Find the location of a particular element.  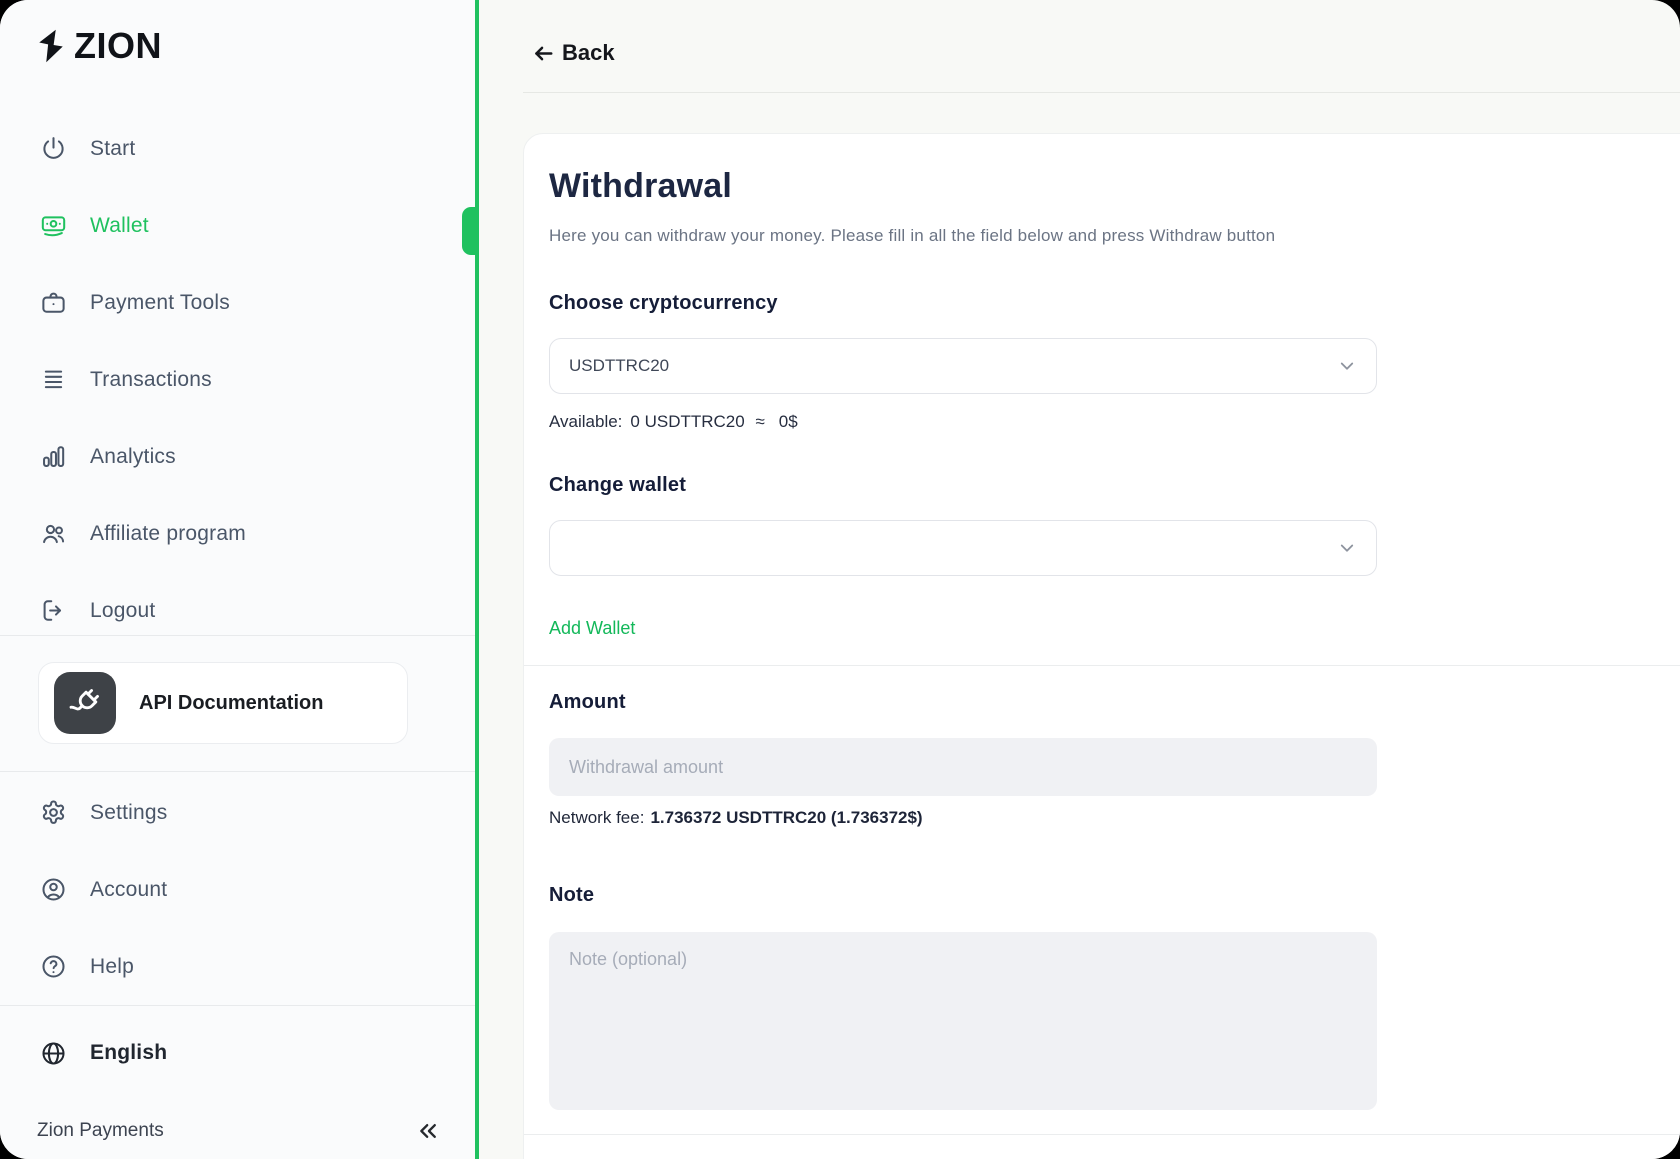

sidebar-item-transactions: Transactions is located at coordinates (237, 379).